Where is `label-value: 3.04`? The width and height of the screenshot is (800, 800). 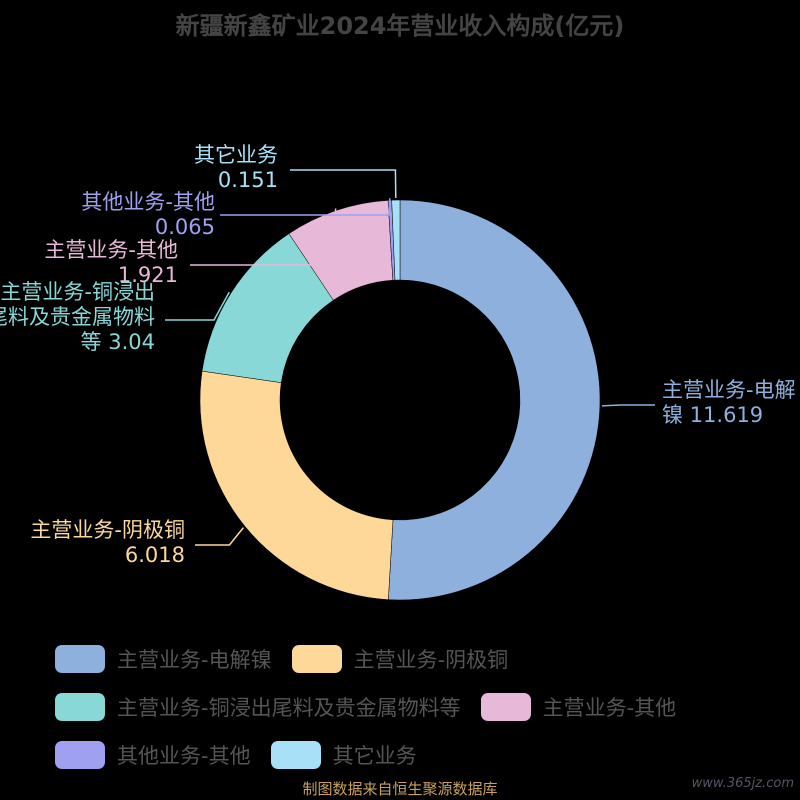
label-value: 3.04 is located at coordinates (131, 342).